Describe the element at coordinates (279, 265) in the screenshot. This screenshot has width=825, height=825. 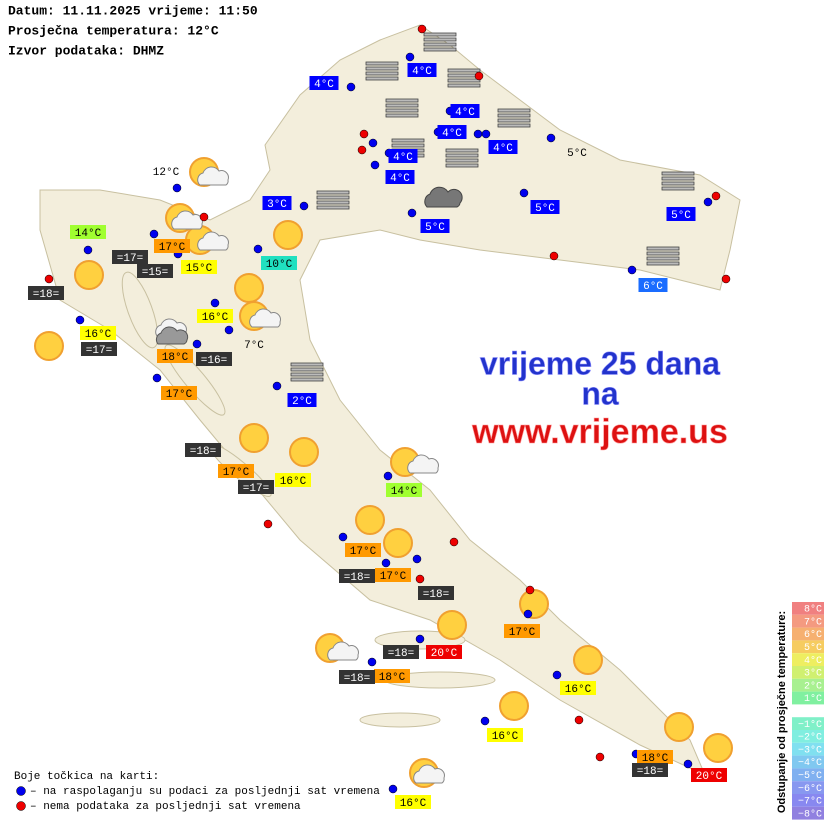
I see `temp-label: 10°C` at that location.